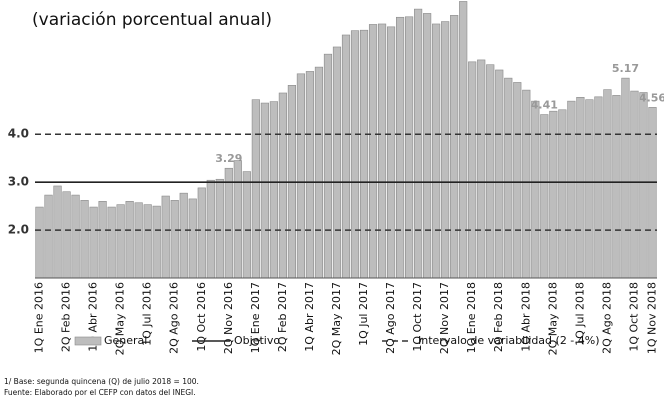 This screenshot has height=400, width=664. I want to click on x-tick-label: 1Q Oct 2016, so click(201, 317).